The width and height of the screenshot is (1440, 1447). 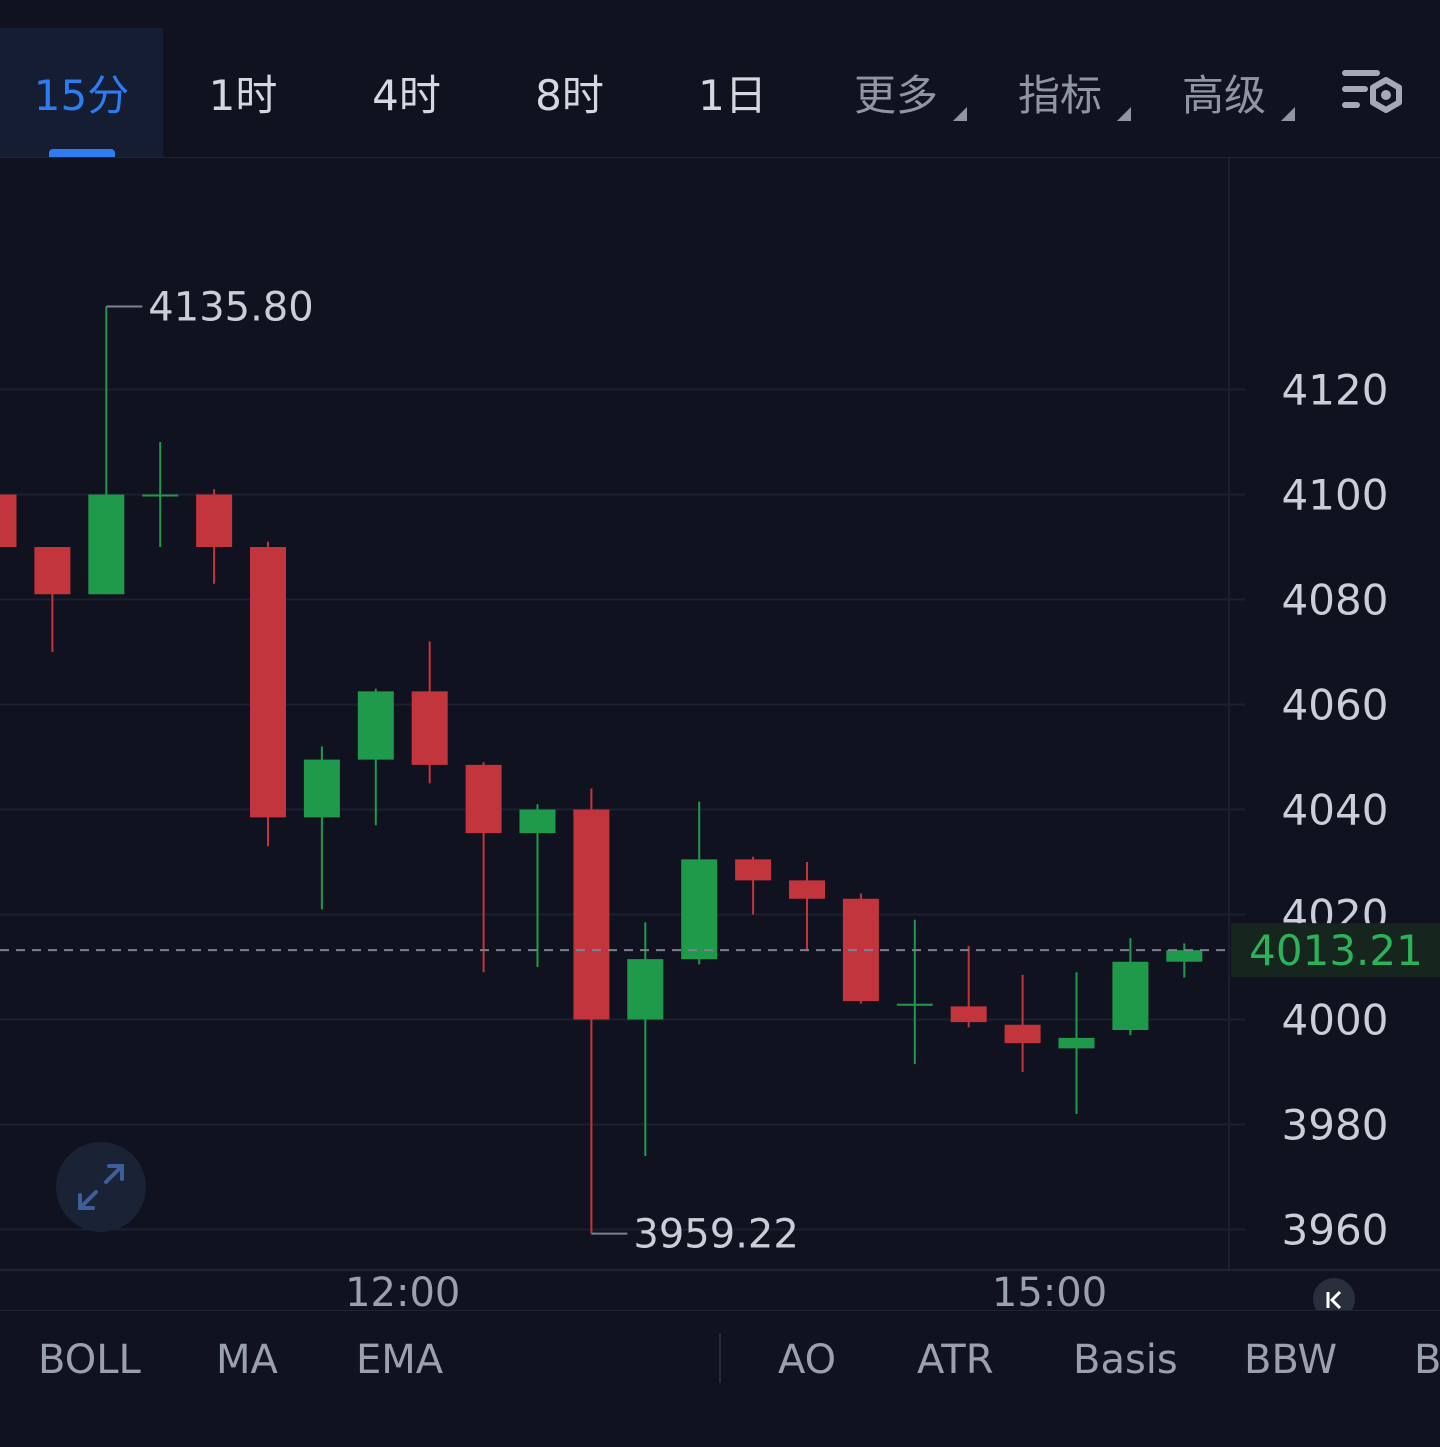 What do you see at coordinates (569, 95) in the screenshot?
I see `tab-label: 8时` at bounding box center [569, 95].